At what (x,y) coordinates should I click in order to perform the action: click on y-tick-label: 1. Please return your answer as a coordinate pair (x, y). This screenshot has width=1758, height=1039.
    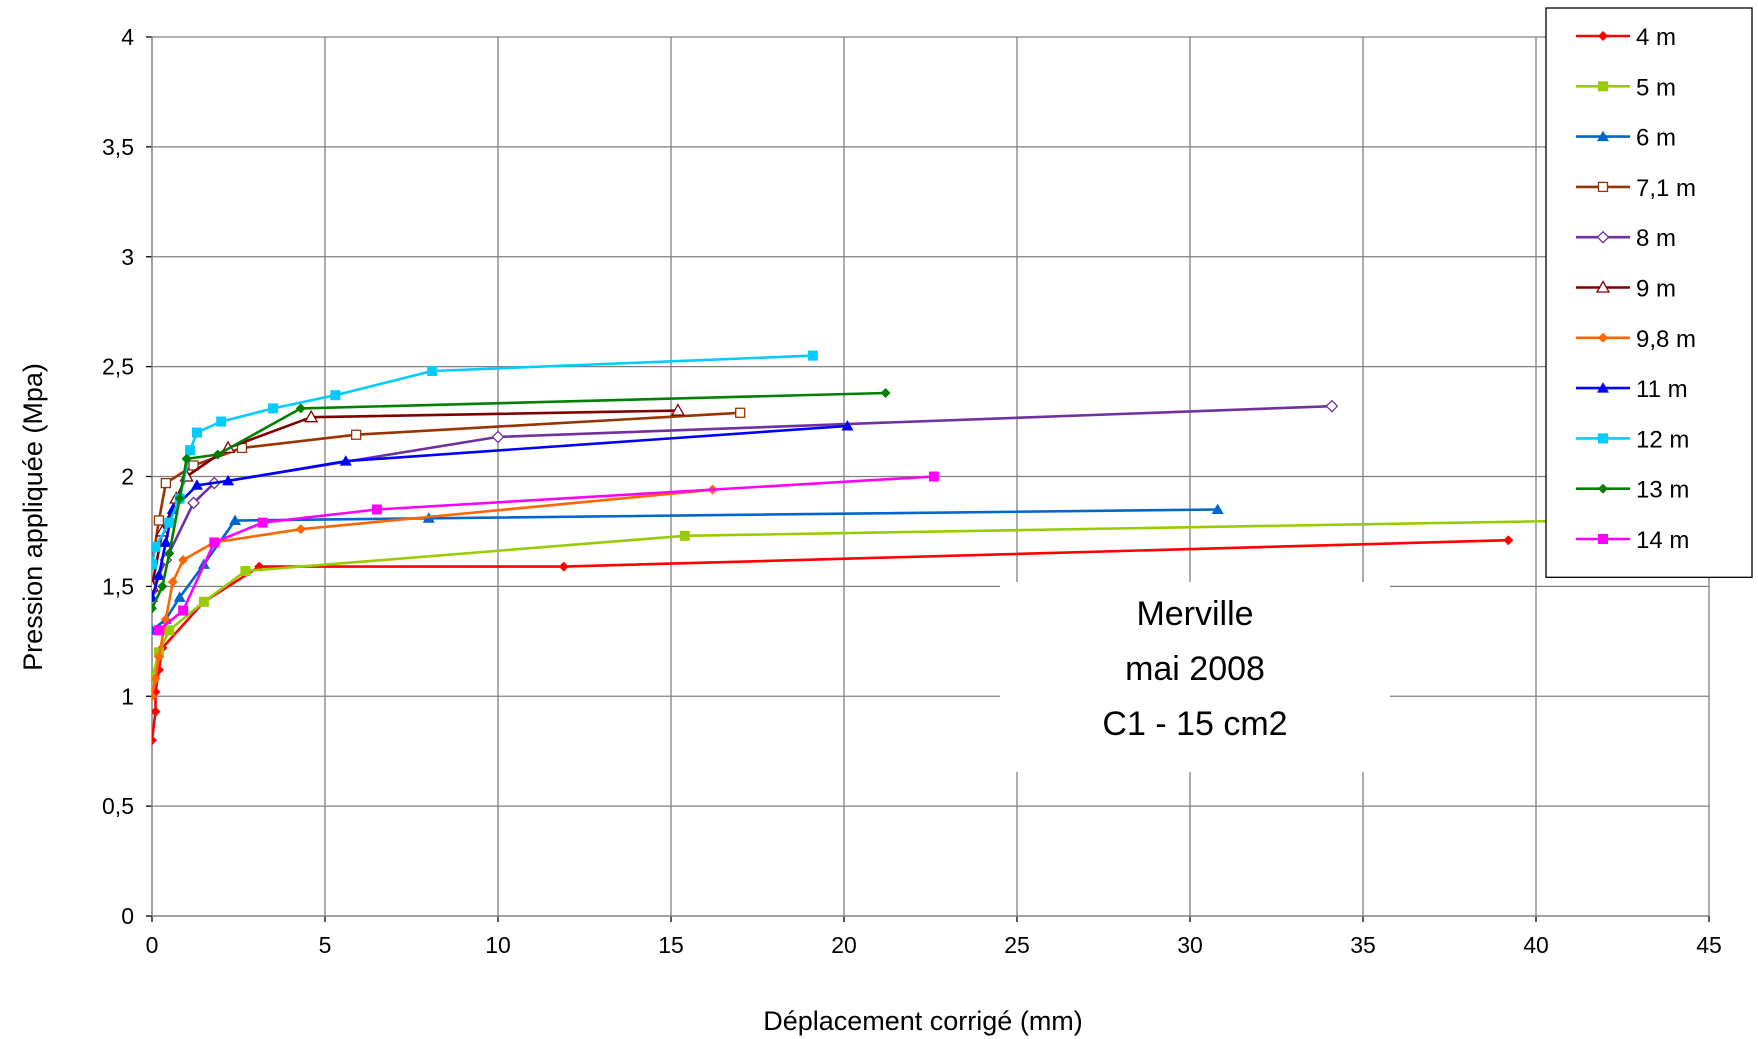
    Looking at the image, I should click on (127, 696).